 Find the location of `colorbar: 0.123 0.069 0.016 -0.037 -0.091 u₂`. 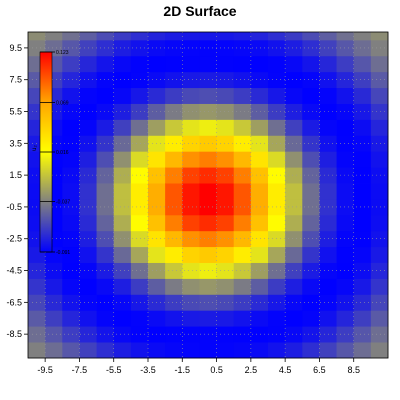

colorbar: 0.123 0.069 0.016 -0.037 -0.091 u₂ is located at coordinates (51, 153).